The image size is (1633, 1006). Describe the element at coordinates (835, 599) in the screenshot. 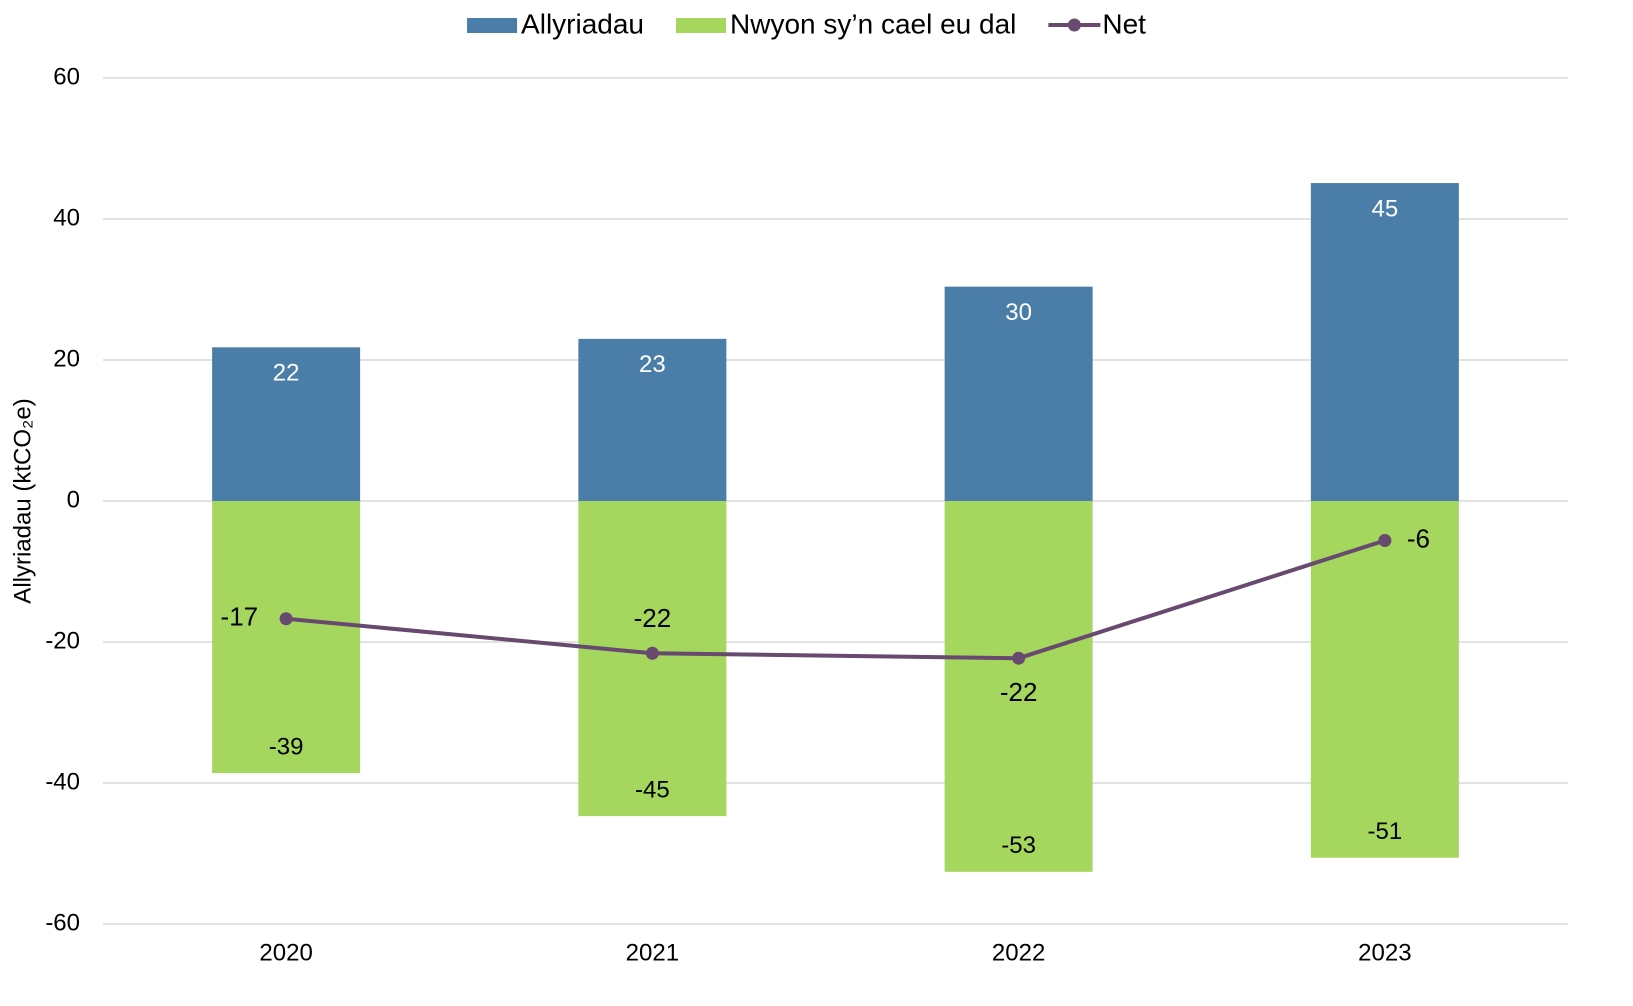

I see `line` at that location.